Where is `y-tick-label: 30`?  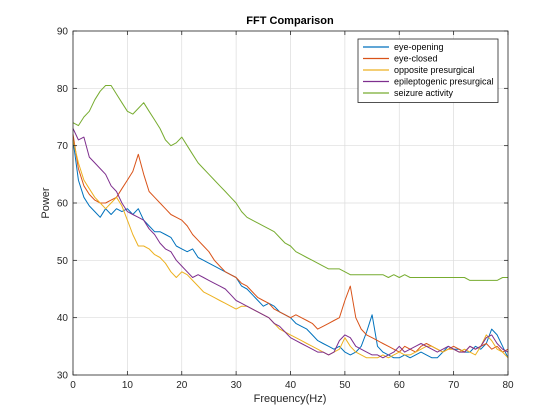
y-tick-label: 30 is located at coordinates (63, 376).